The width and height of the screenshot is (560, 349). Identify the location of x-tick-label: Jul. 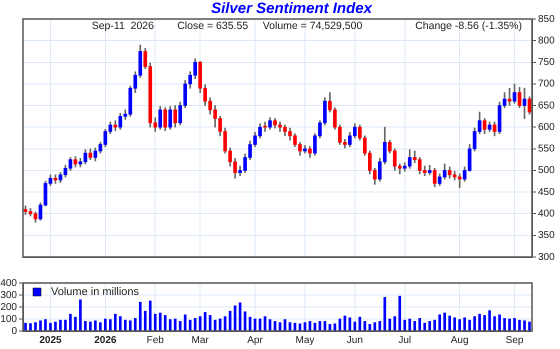
(405, 340).